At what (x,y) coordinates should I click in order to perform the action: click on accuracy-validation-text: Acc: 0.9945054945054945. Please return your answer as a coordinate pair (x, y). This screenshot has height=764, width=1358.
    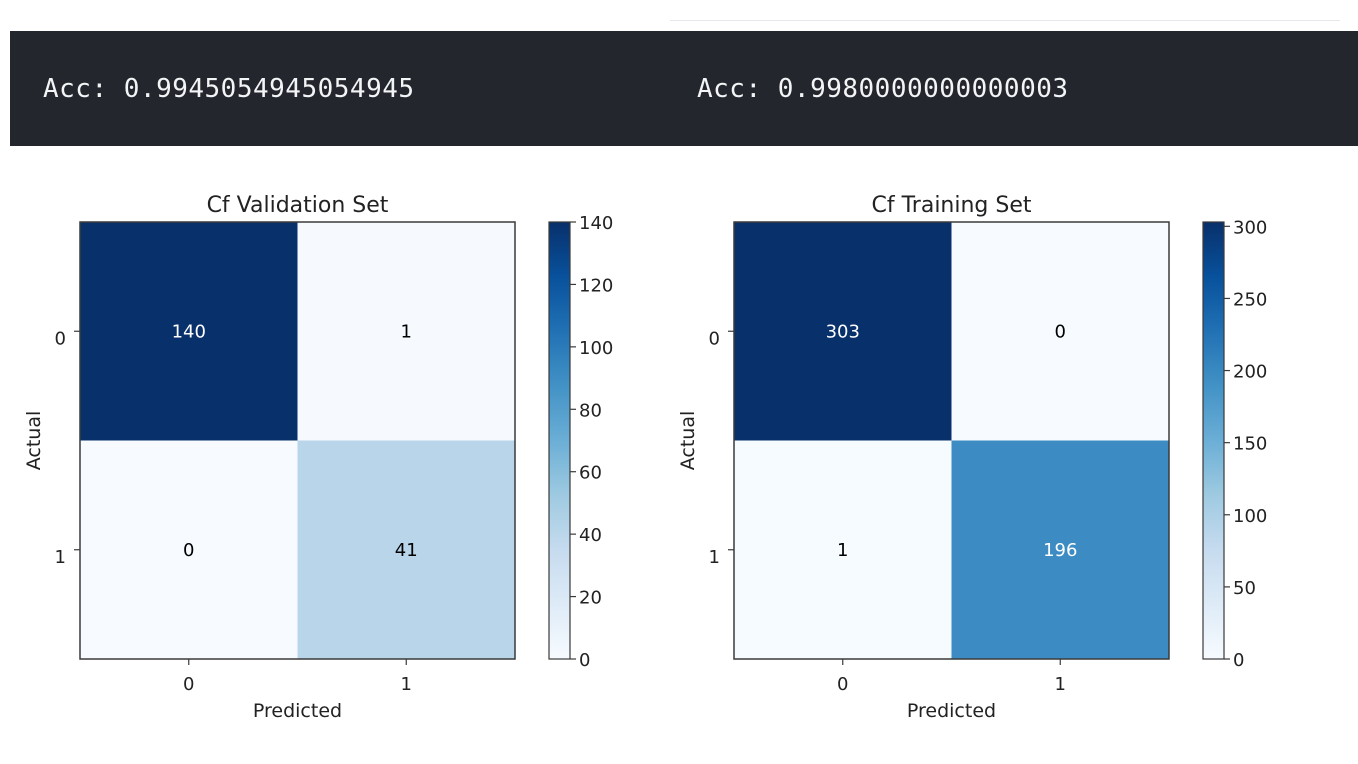
    Looking at the image, I should click on (229, 89).